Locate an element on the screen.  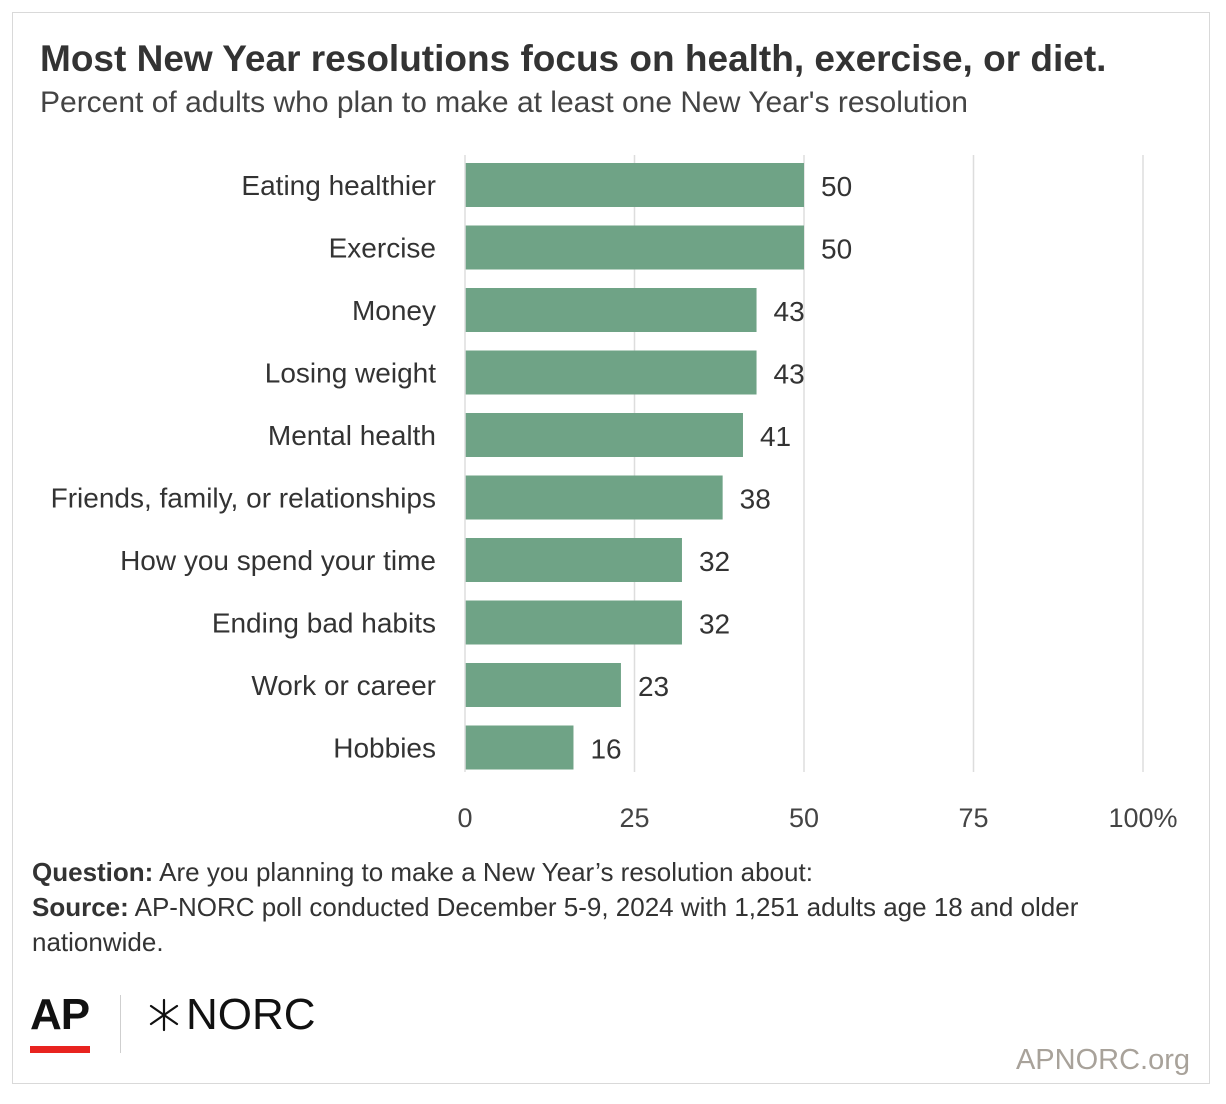
data-label: 41 is located at coordinates (775, 436).